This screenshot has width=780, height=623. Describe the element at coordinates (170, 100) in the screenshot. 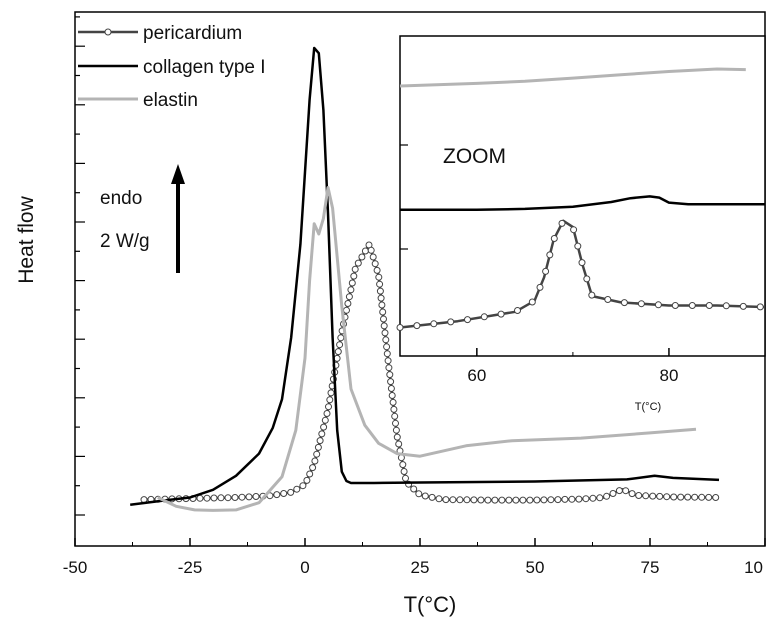

I see `legend-label-elastin: elastin` at that location.